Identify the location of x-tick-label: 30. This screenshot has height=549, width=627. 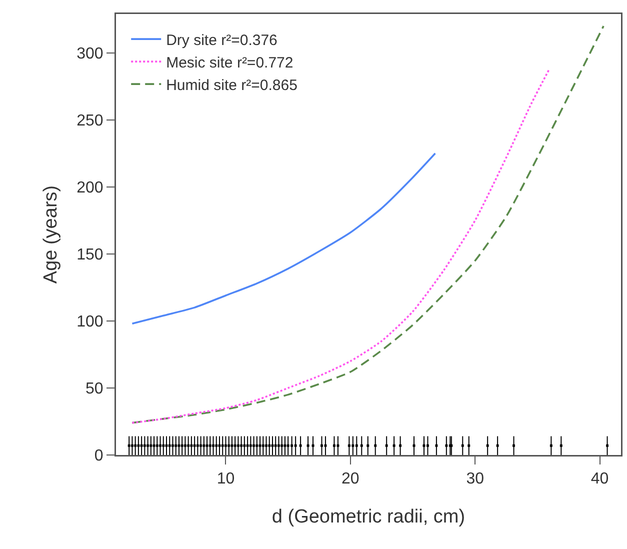
(475, 479).